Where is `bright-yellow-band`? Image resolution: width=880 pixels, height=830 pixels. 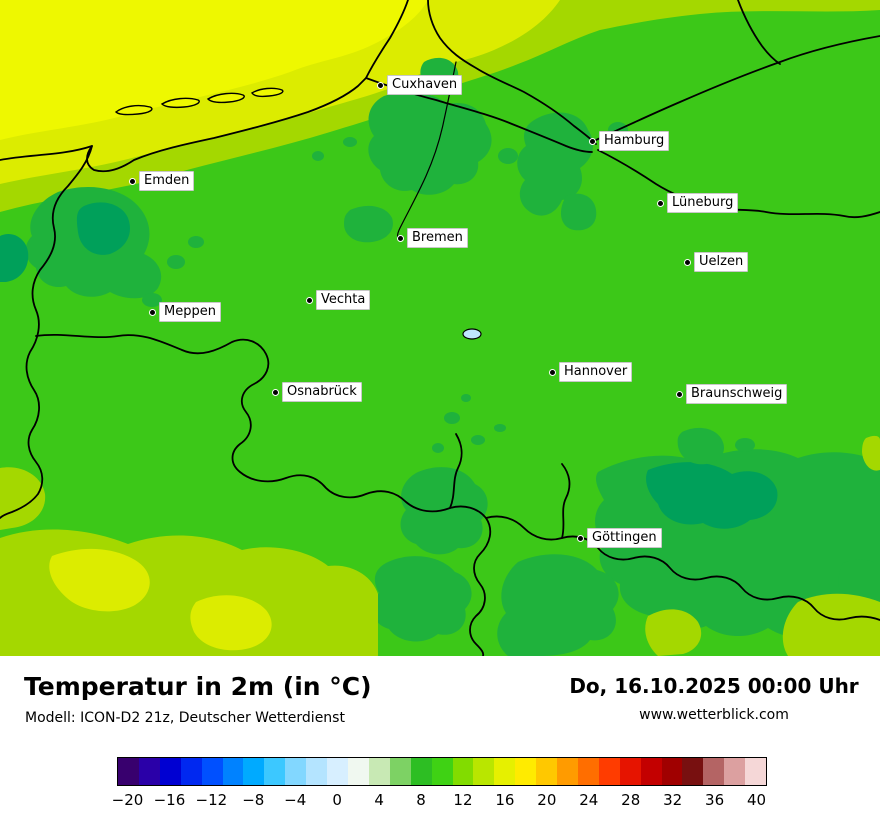 bright-yellow-band is located at coordinates (214, 70).